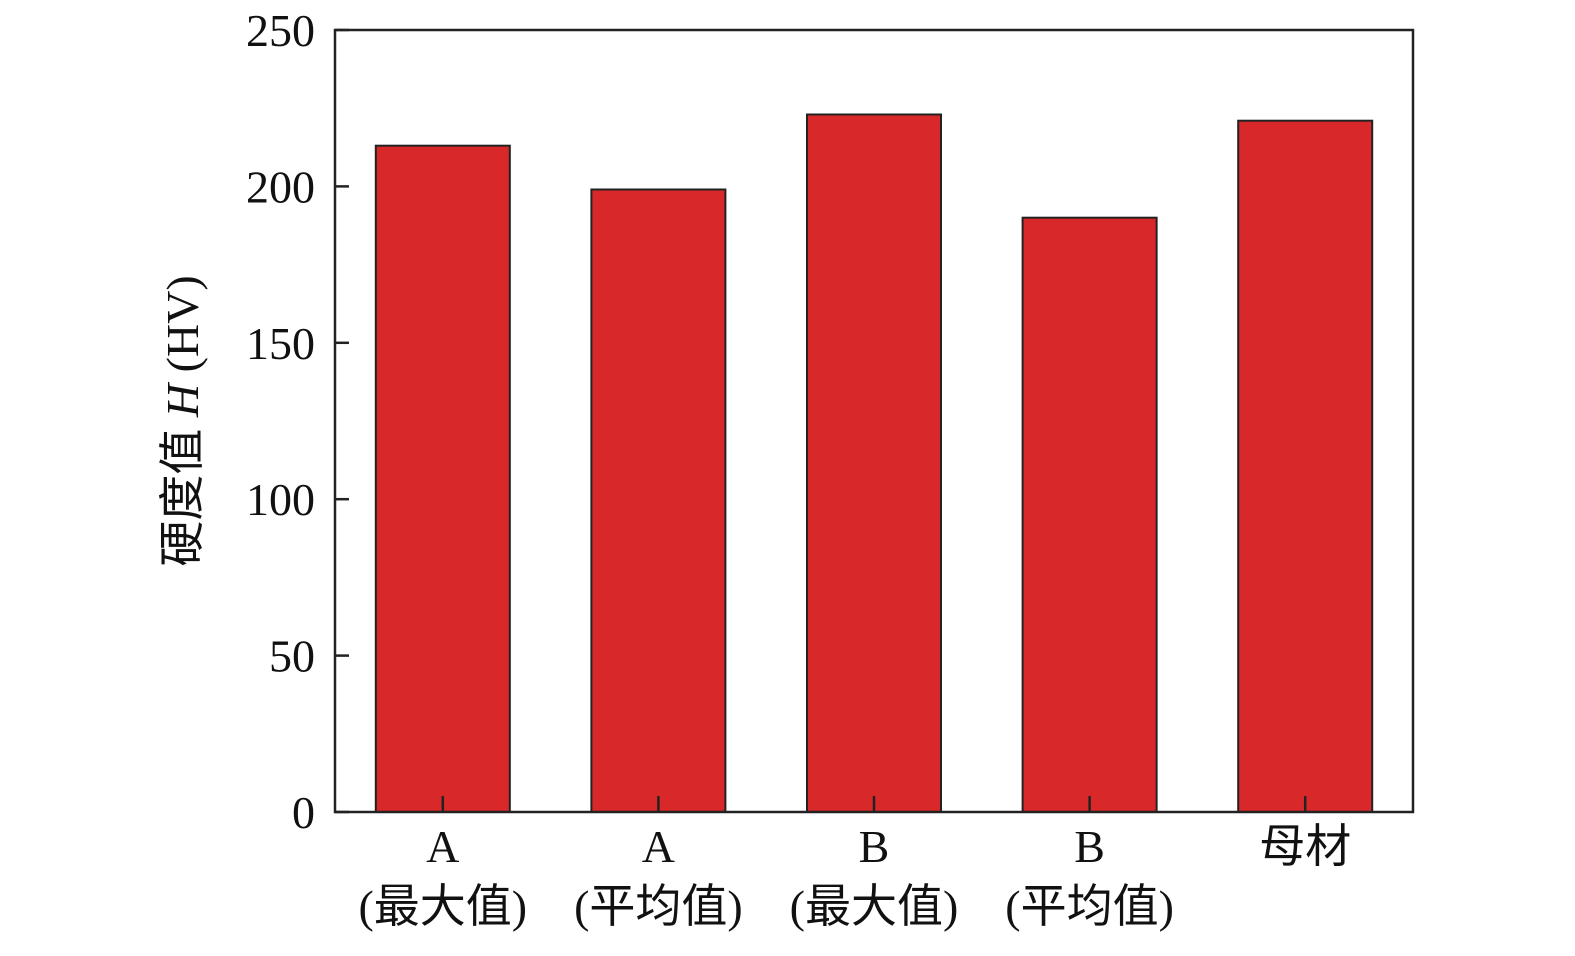 The height and width of the screenshot is (956, 1575). Describe the element at coordinates (297, 421) in the screenshot. I see `y-ticks-group: 0 50 100 150 200 250` at that location.